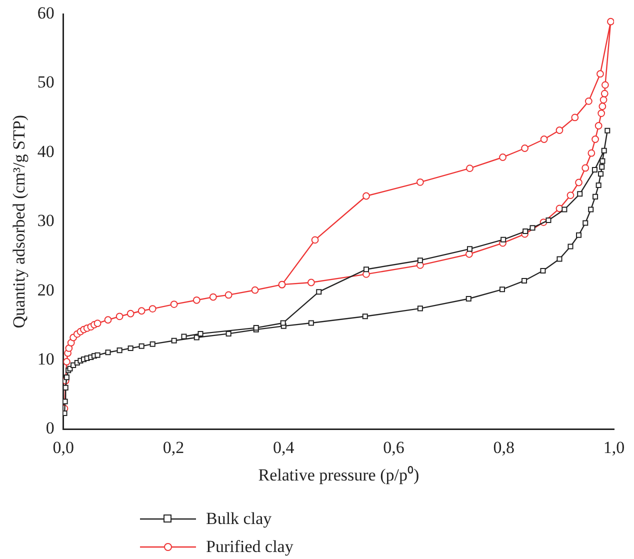 This screenshot has width=634, height=559. What do you see at coordinates (45, 82) in the screenshot?
I see `y-tick-label: 50` at bounding box center [45, 82].